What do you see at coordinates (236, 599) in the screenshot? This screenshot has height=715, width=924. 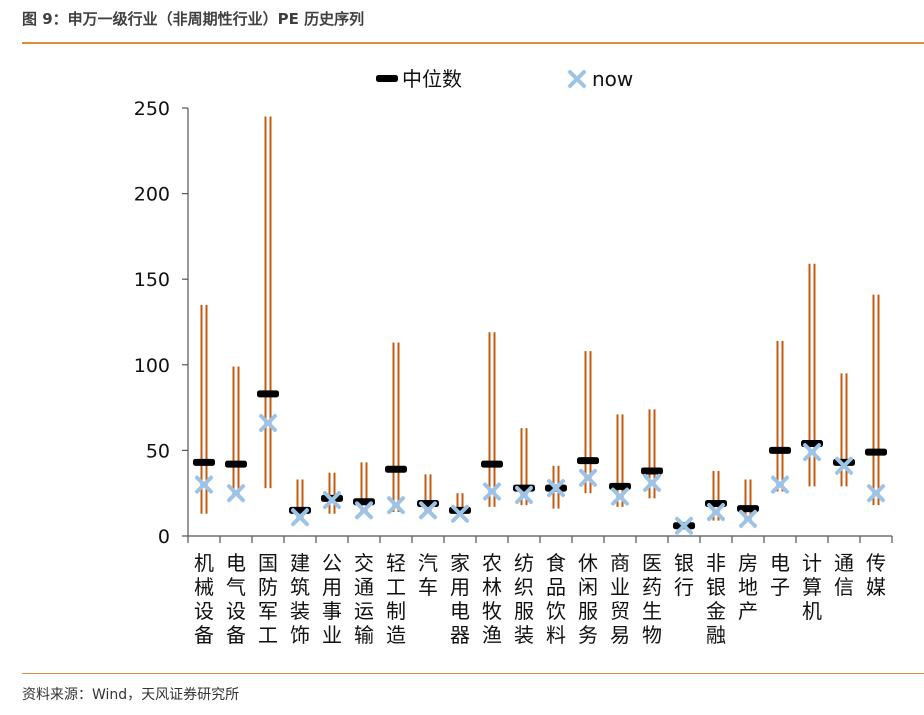 I see `category-label: 电气设备` at bounding box center [236, 599].